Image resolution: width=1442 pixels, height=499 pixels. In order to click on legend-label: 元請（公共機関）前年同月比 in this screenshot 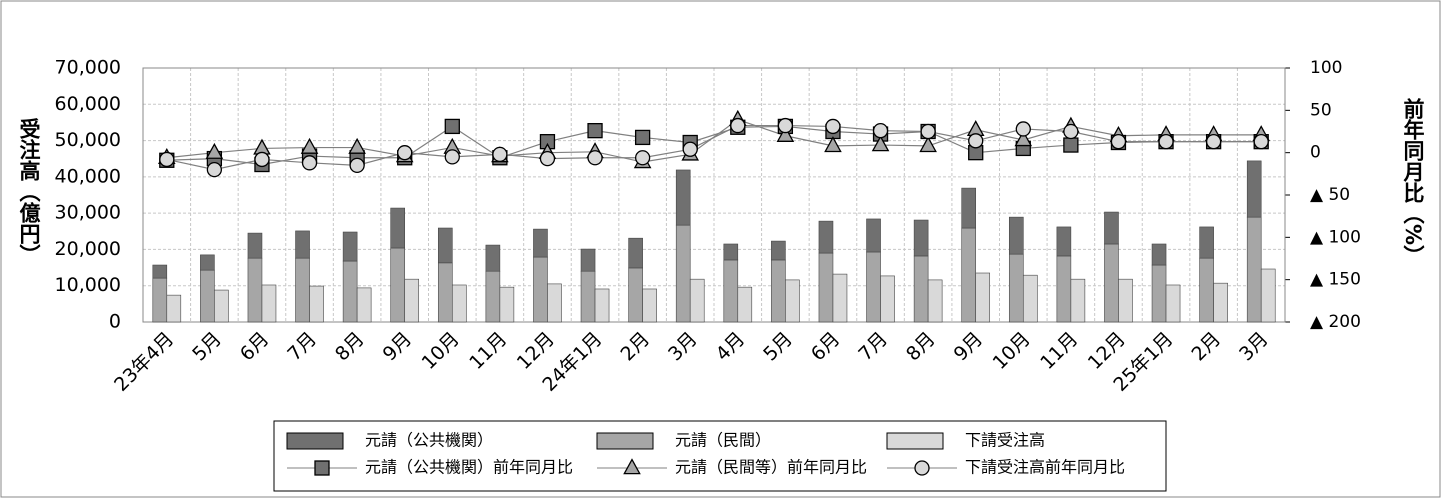, I will do `click(469, 467)`.